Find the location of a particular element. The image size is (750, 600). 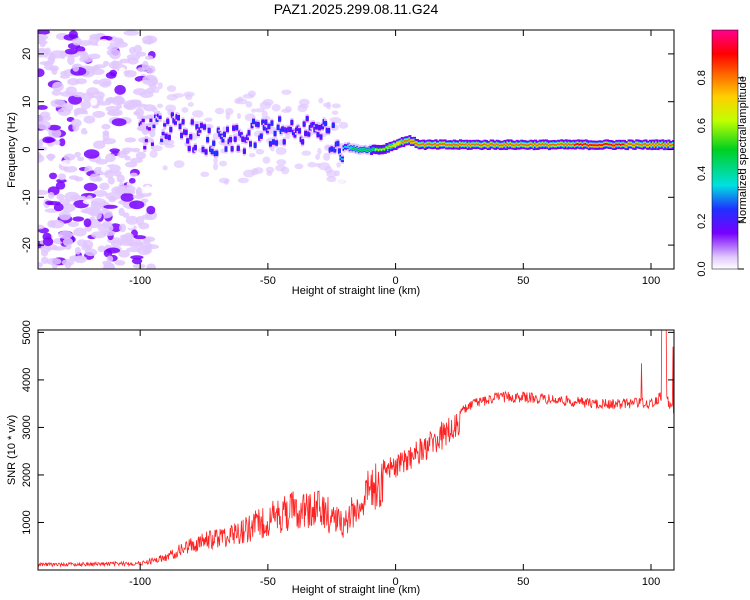

x-tick-label: -50 is located at coordinates (268, 582).